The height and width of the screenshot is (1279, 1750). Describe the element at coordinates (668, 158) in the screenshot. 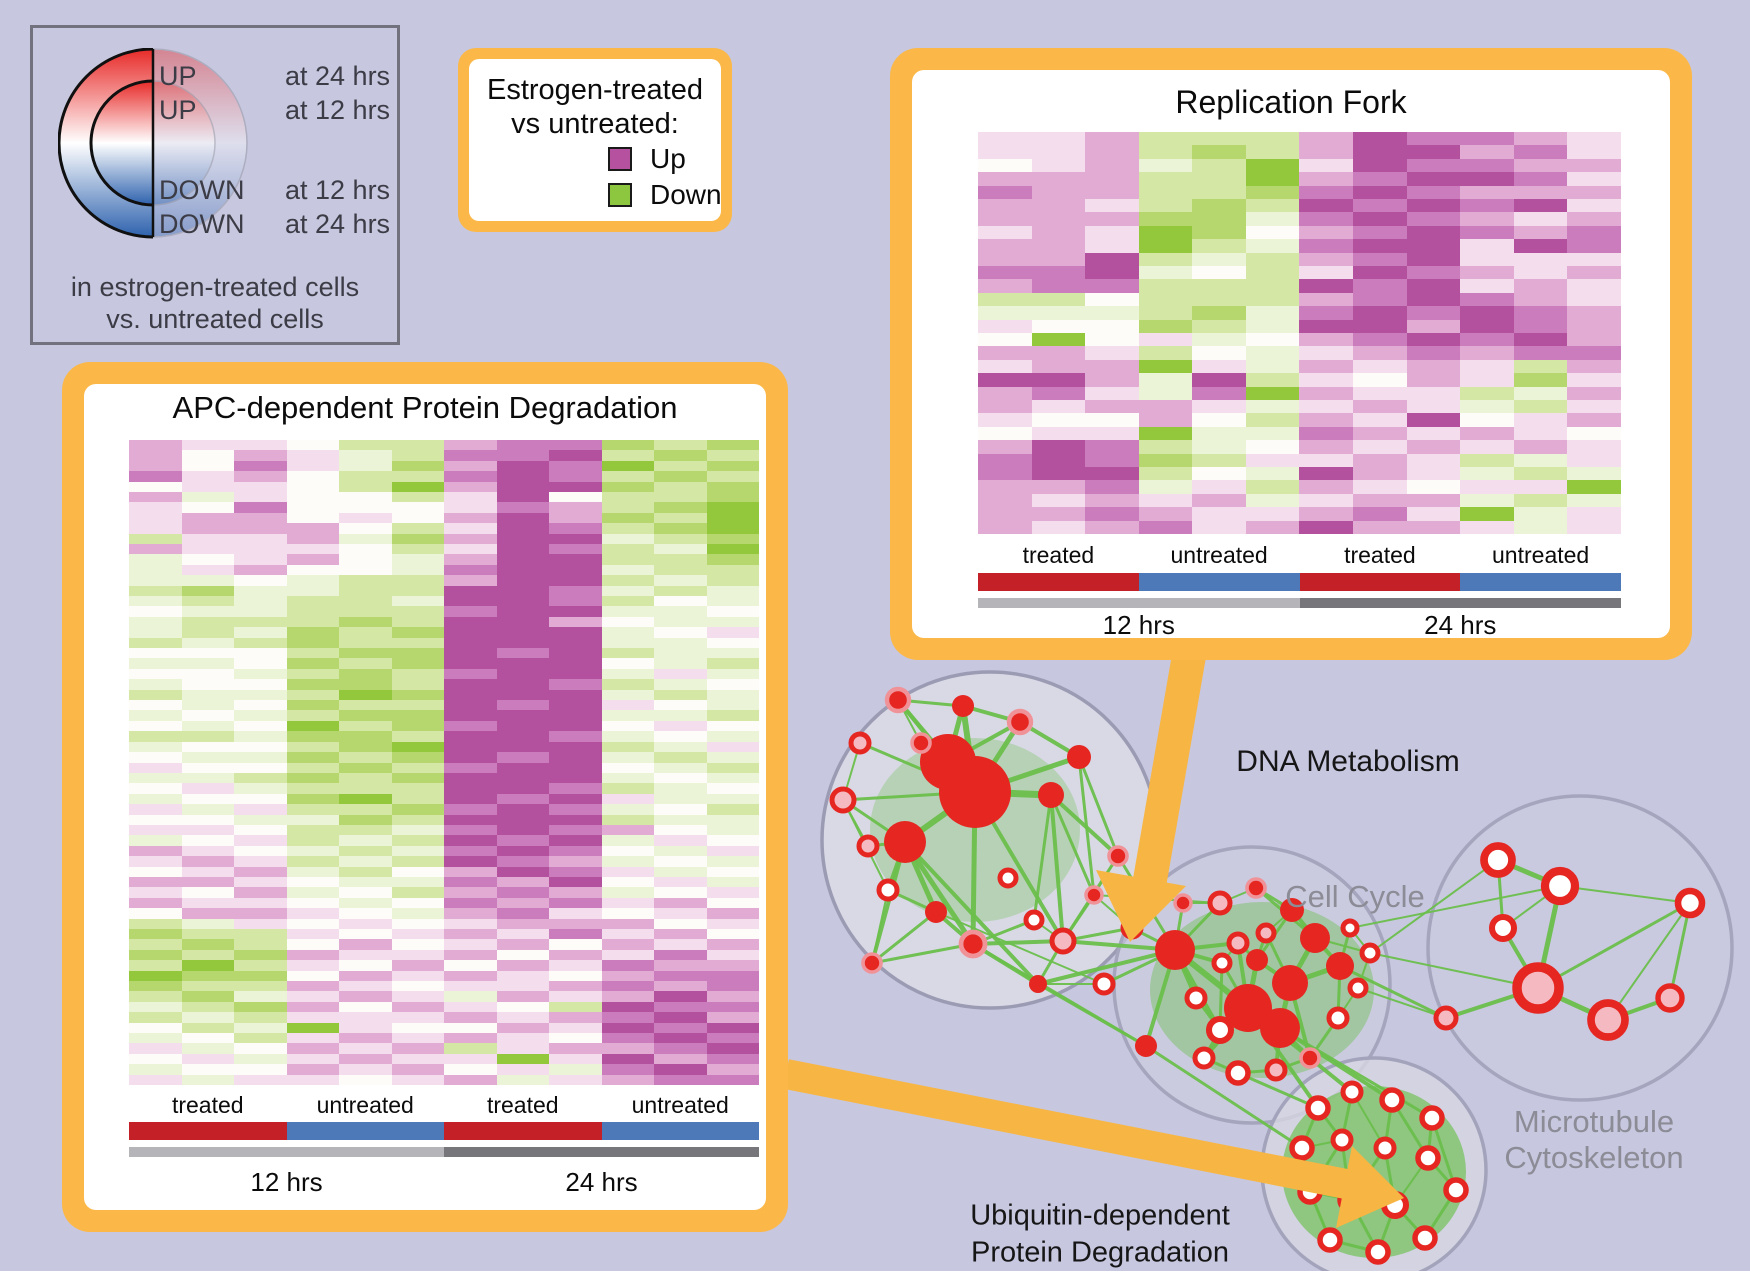

I see `up-label: Up` at that location.